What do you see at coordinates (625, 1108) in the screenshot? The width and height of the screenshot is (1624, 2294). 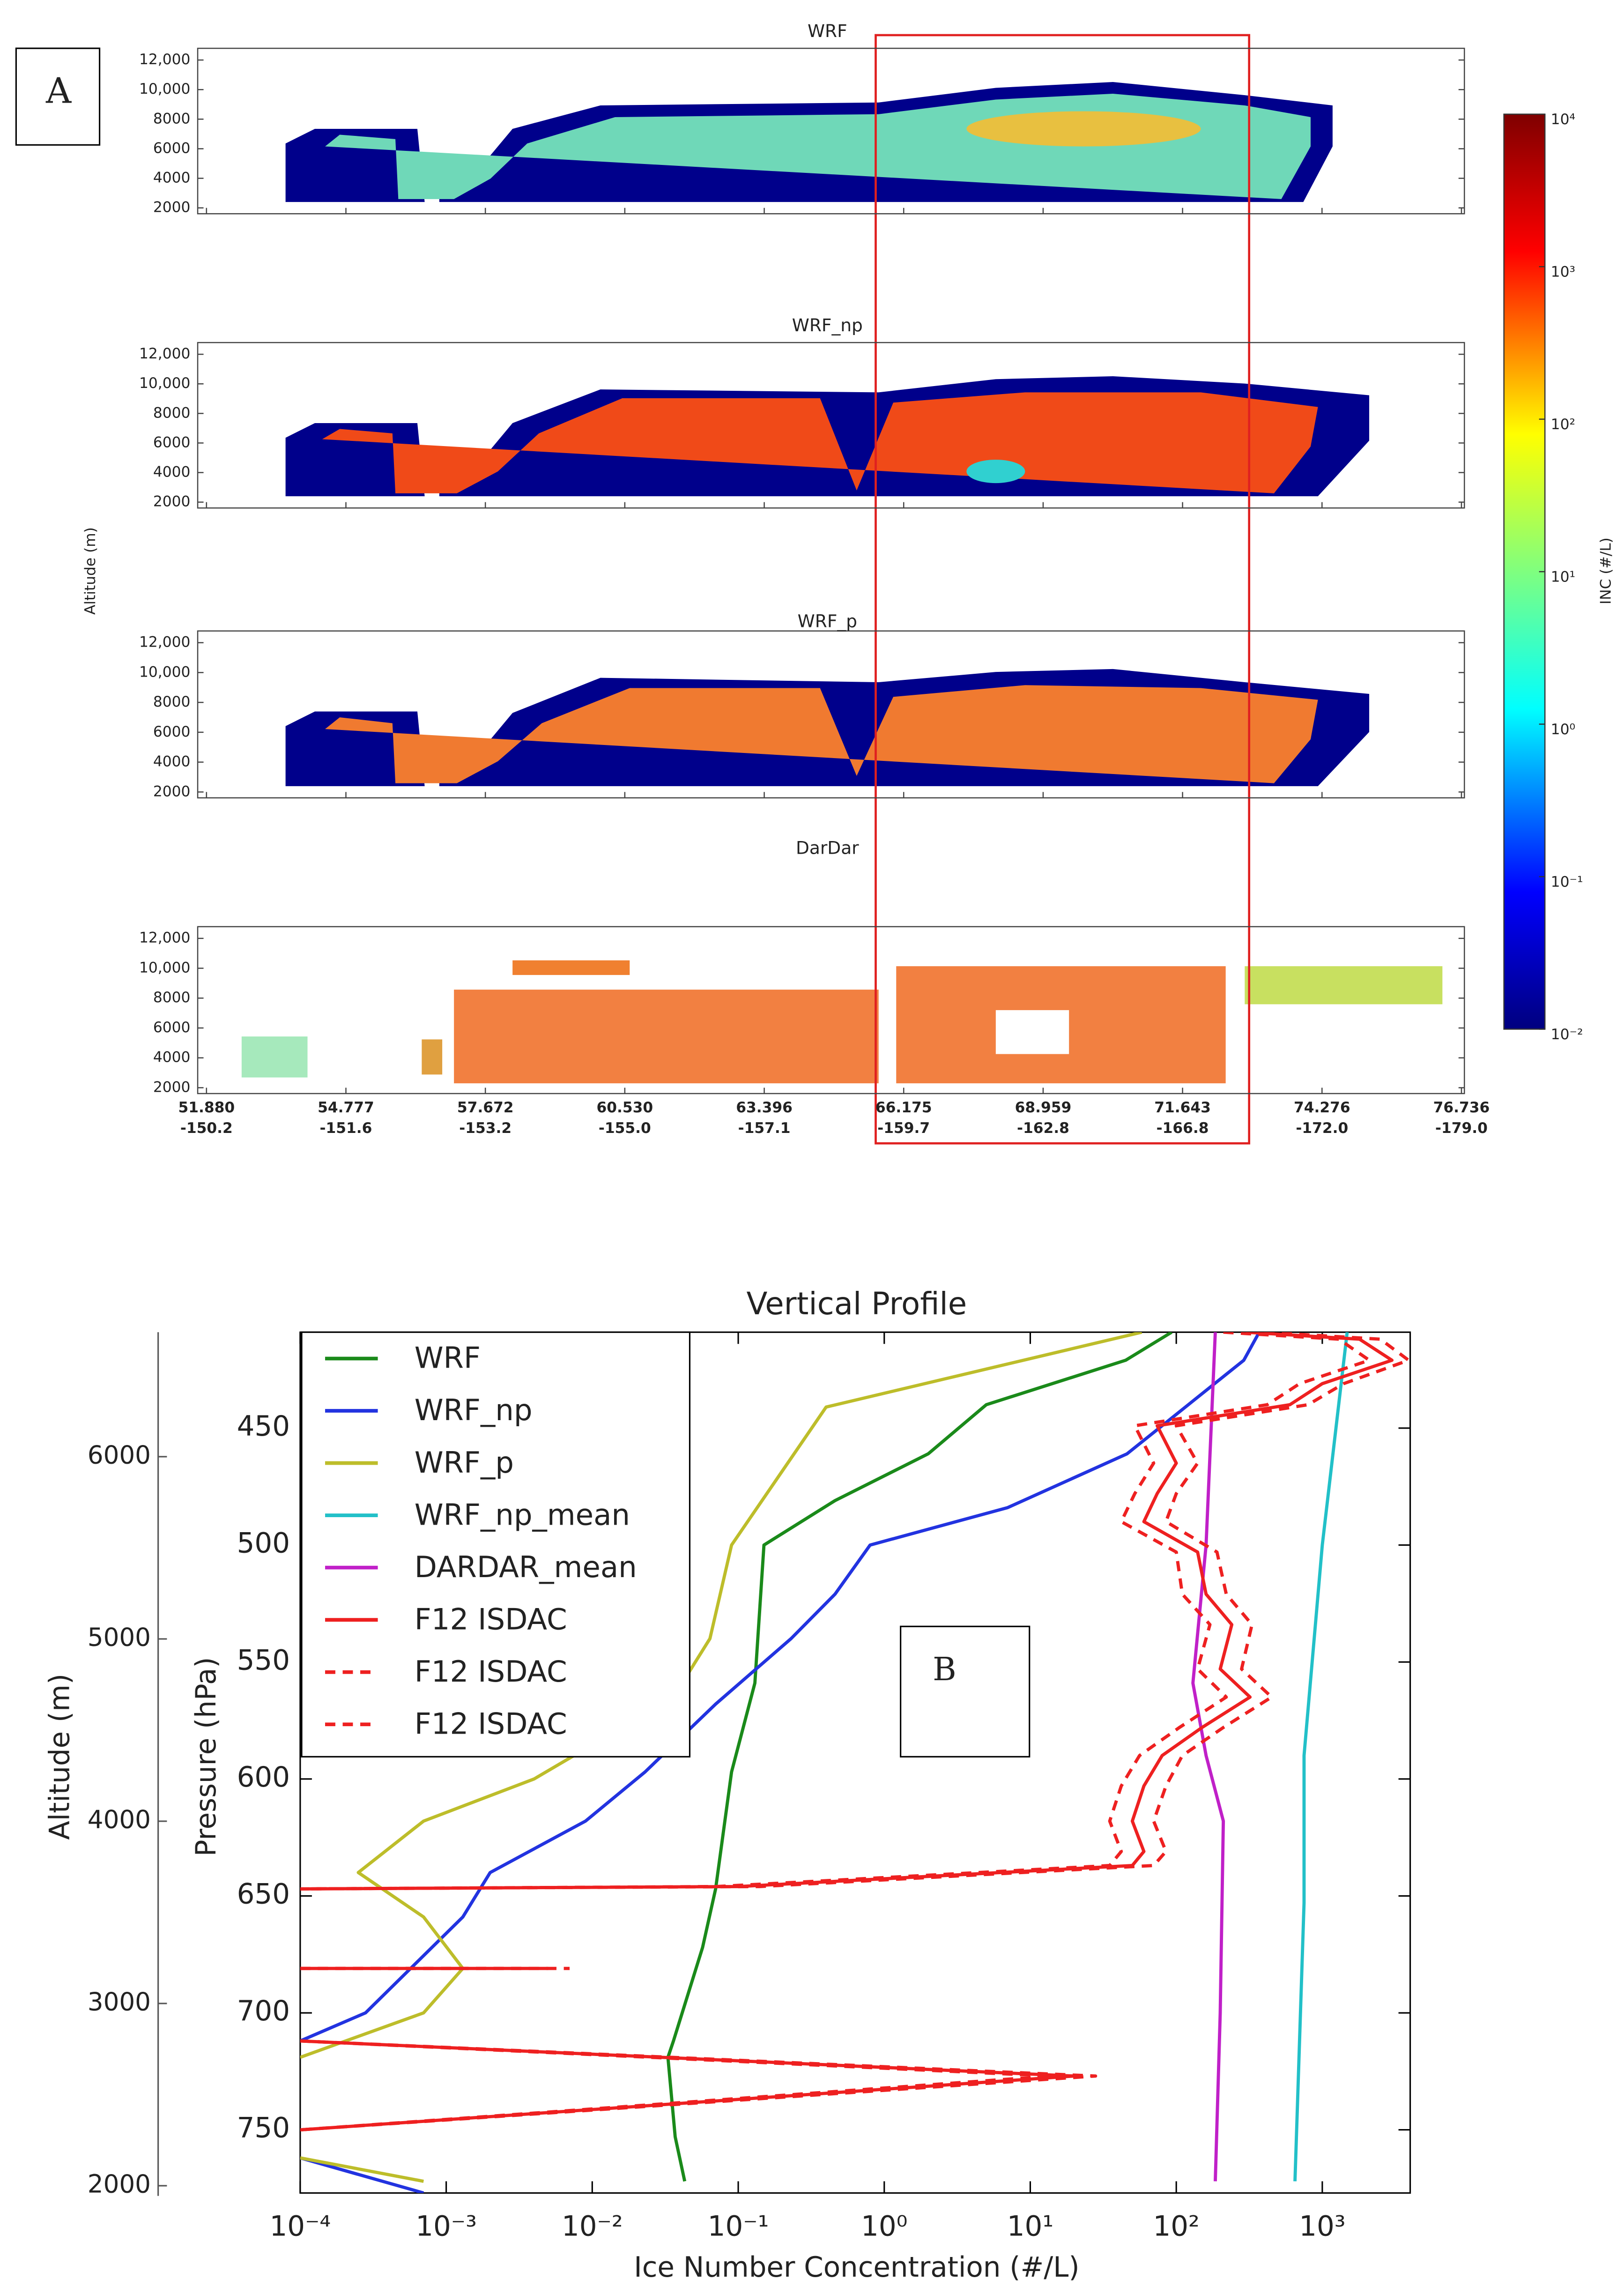 I see `x-tick-label: 60.530` at bounding box center [625, 1108].